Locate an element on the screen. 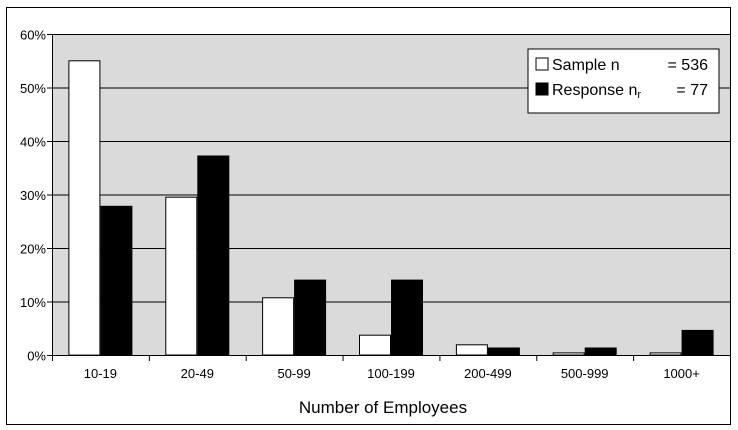  y-tick-label: 20% is located at coordinates (33, 249).